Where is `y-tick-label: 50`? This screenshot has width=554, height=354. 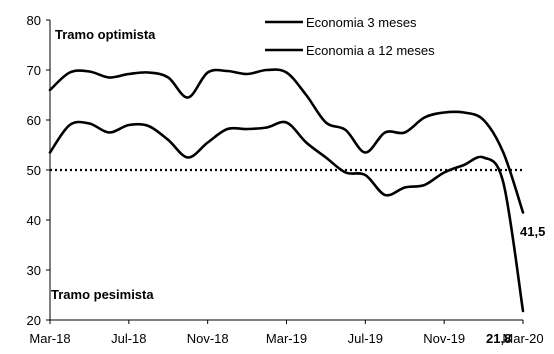 y-tick-label: 50 is located at coordinates (34, 170).